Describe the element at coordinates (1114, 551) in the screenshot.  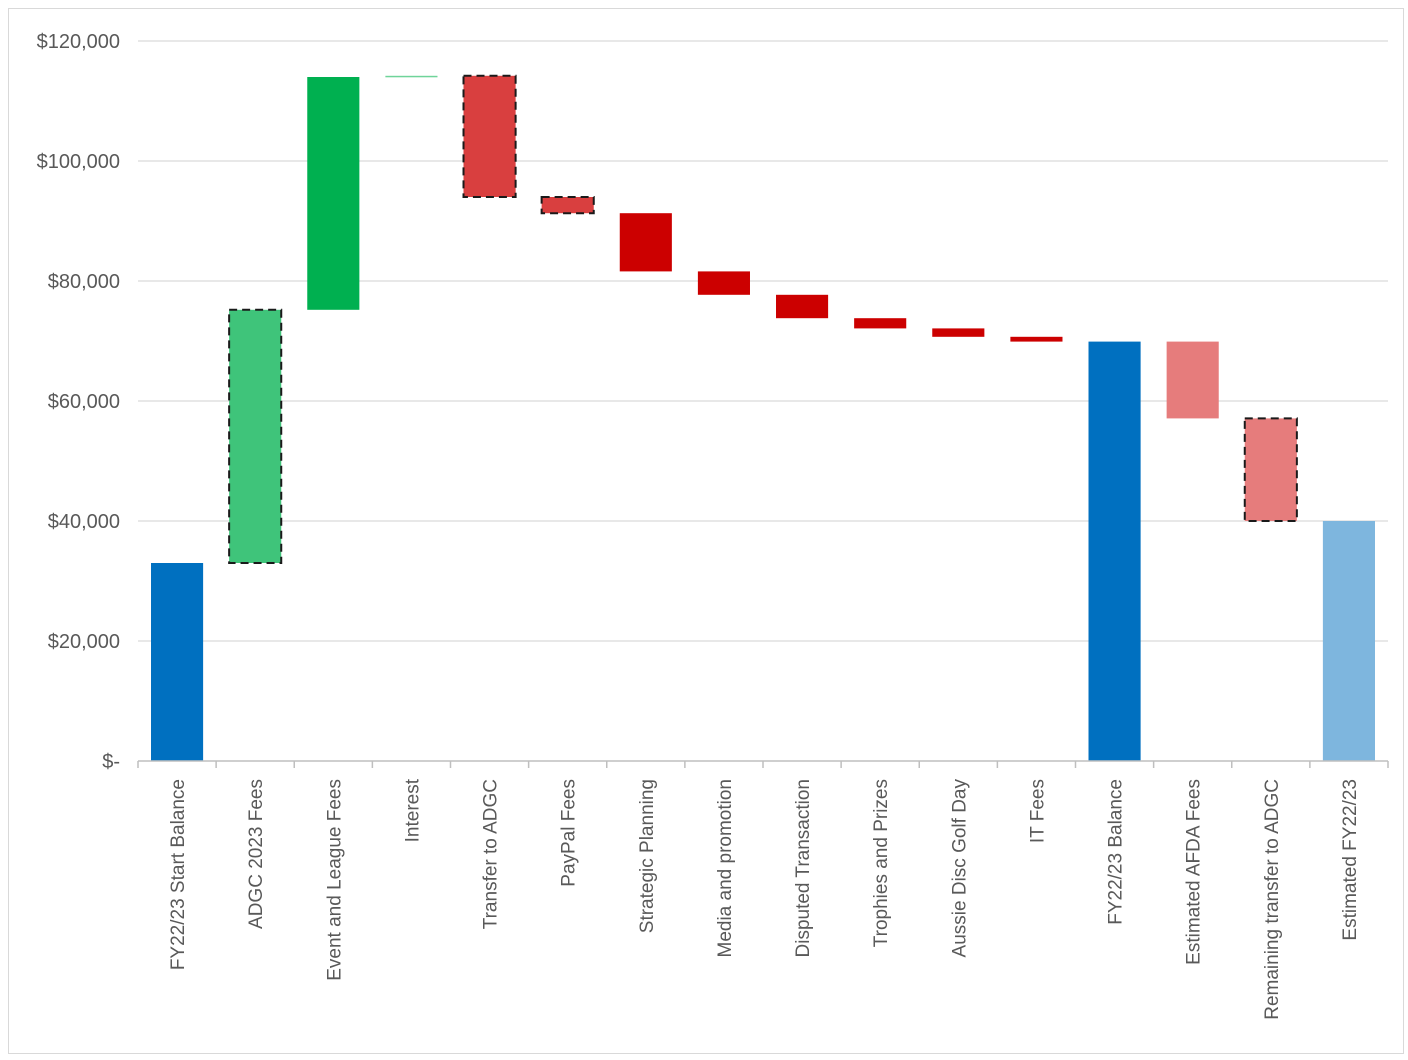
I see `bar-fy22-23-balance` at that location.